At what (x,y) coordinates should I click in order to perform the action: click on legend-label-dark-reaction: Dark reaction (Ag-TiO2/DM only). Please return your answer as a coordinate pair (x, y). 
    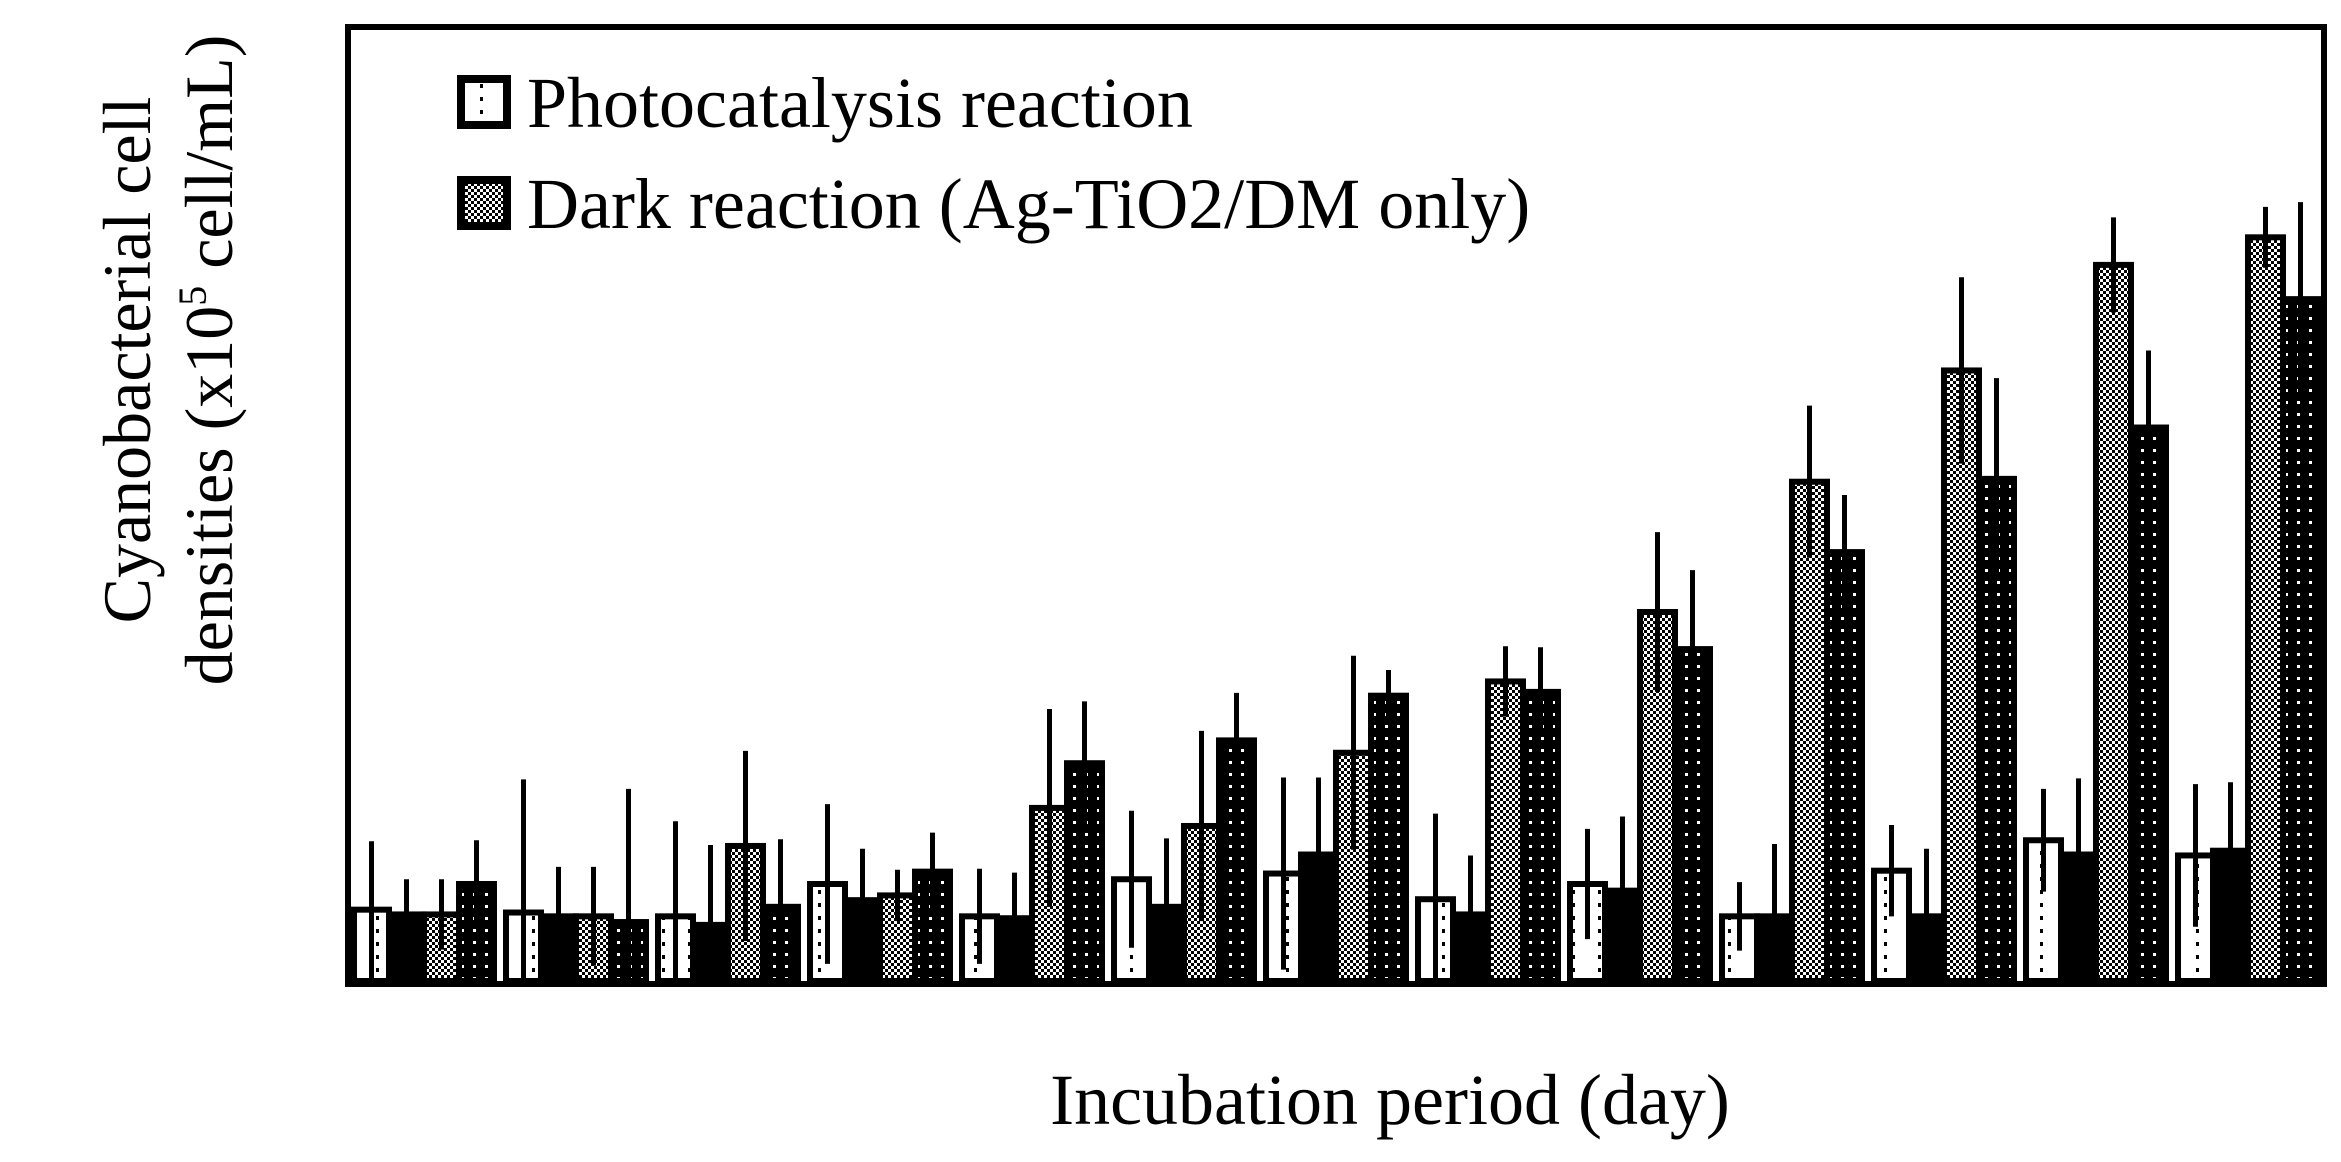
    Looking at the image, I should click on (1028, 204).